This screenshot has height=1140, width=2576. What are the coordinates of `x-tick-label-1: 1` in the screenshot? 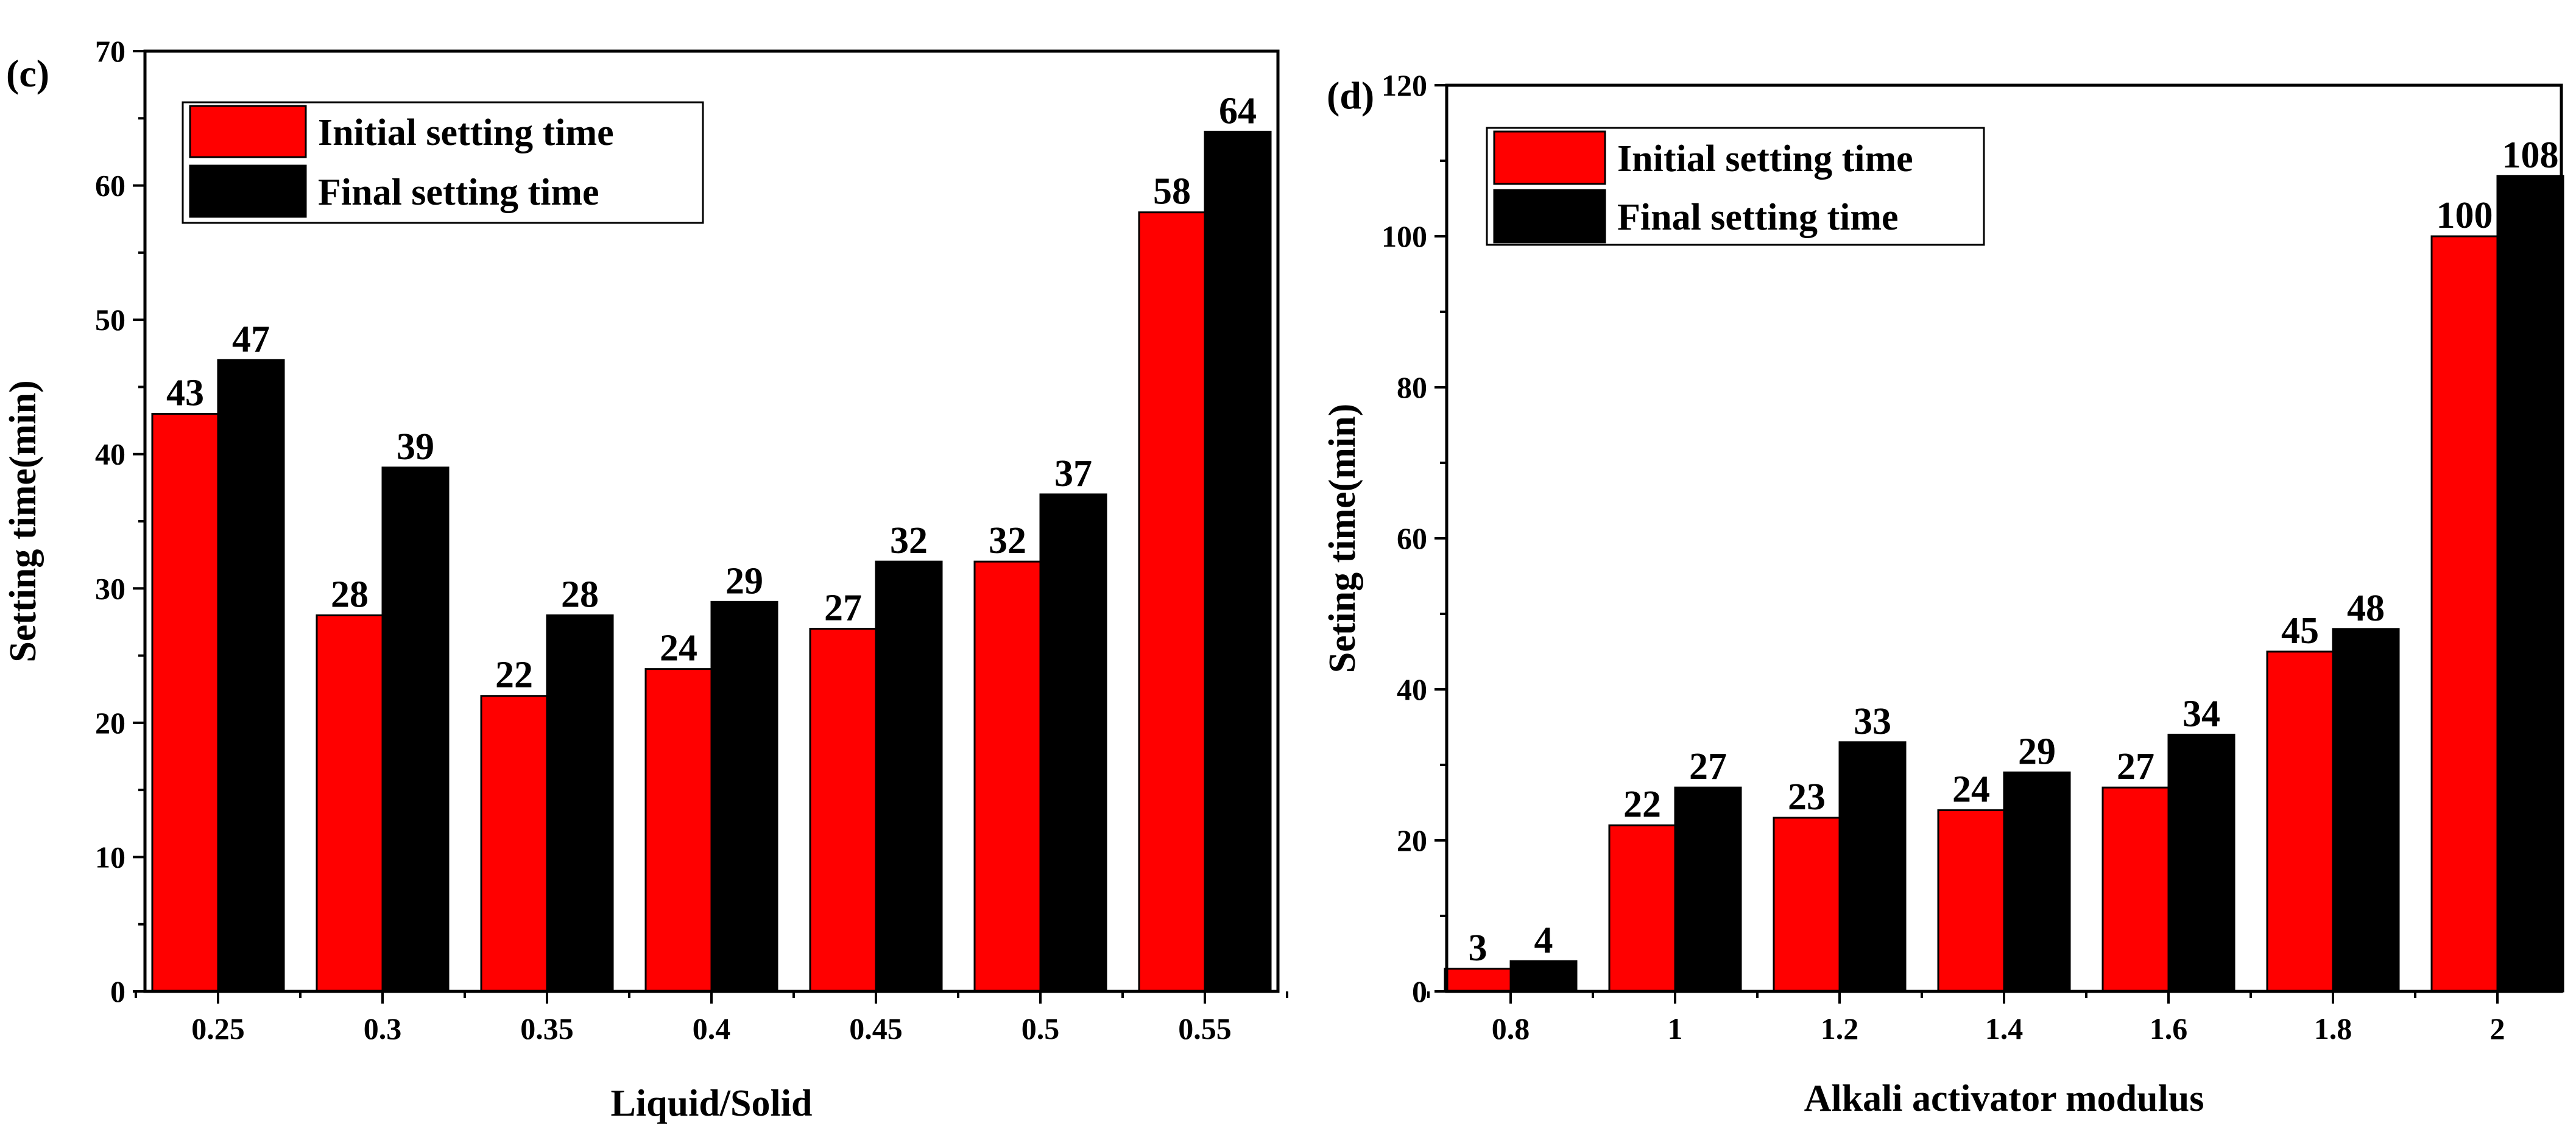 It's located at (1675, 1029).